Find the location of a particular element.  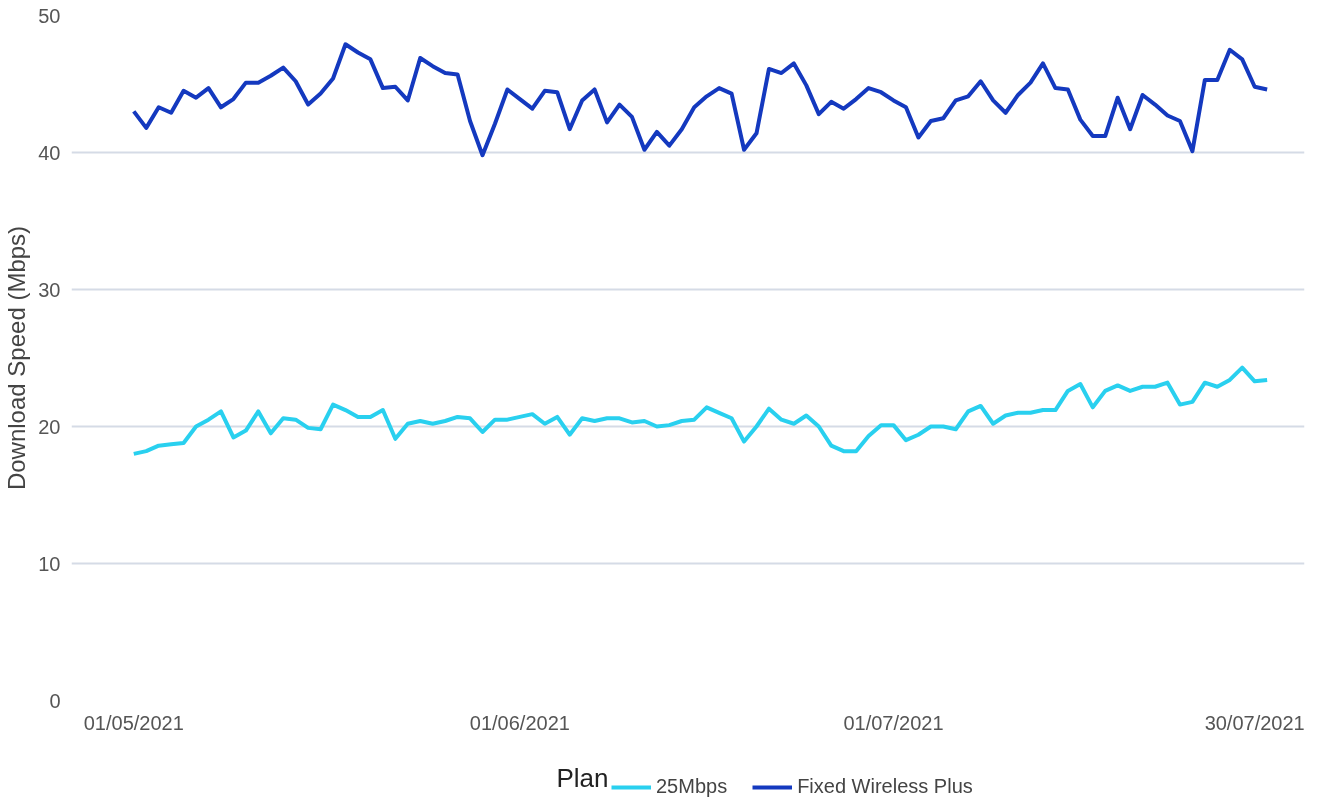

legend-label: 25Mbps is located at coordinates (692, 786).